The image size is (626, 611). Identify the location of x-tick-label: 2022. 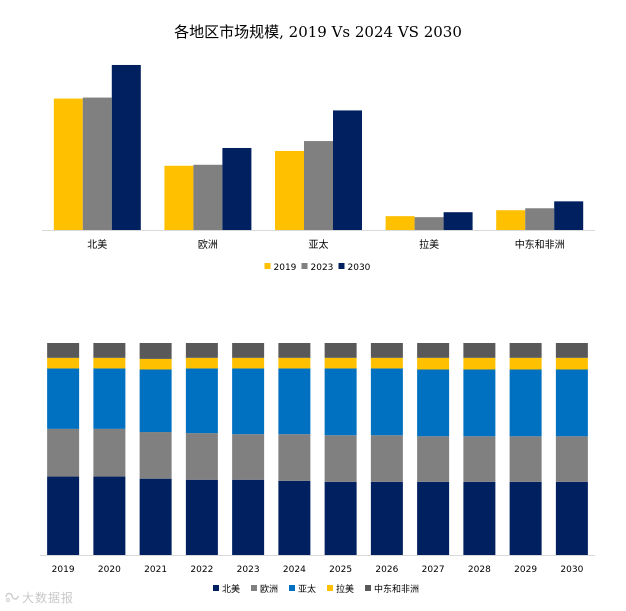
(201, 570).